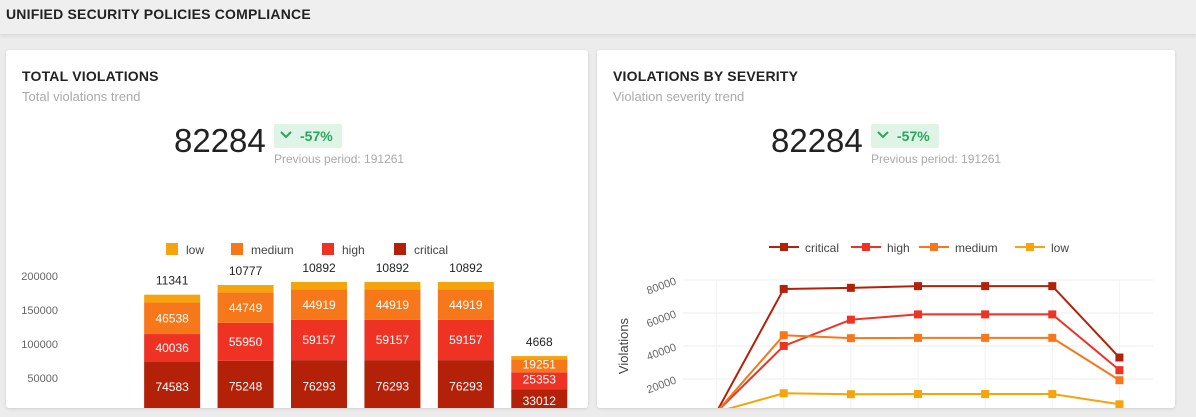  I want to click on y-tick-label: 150000, so click(39, 311).